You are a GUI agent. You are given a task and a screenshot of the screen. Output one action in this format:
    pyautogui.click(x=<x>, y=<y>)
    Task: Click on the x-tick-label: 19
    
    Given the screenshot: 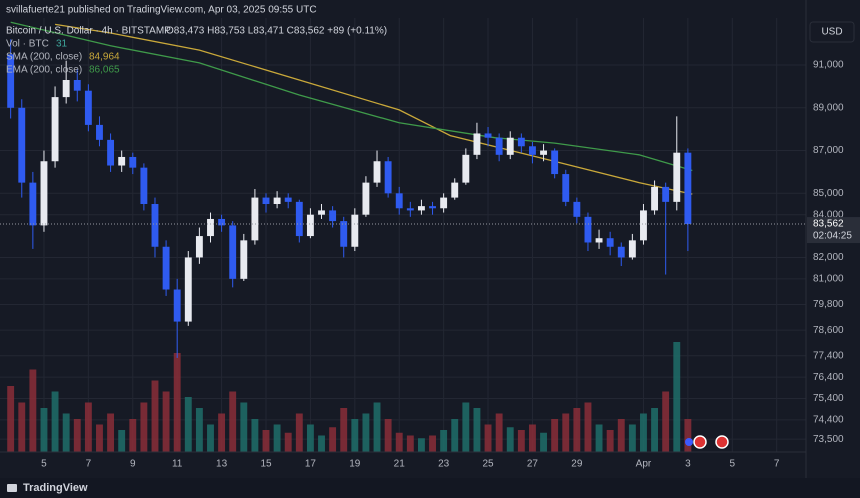 What is the action you would take?
    pyautogui.click(x=355, y=464)
    